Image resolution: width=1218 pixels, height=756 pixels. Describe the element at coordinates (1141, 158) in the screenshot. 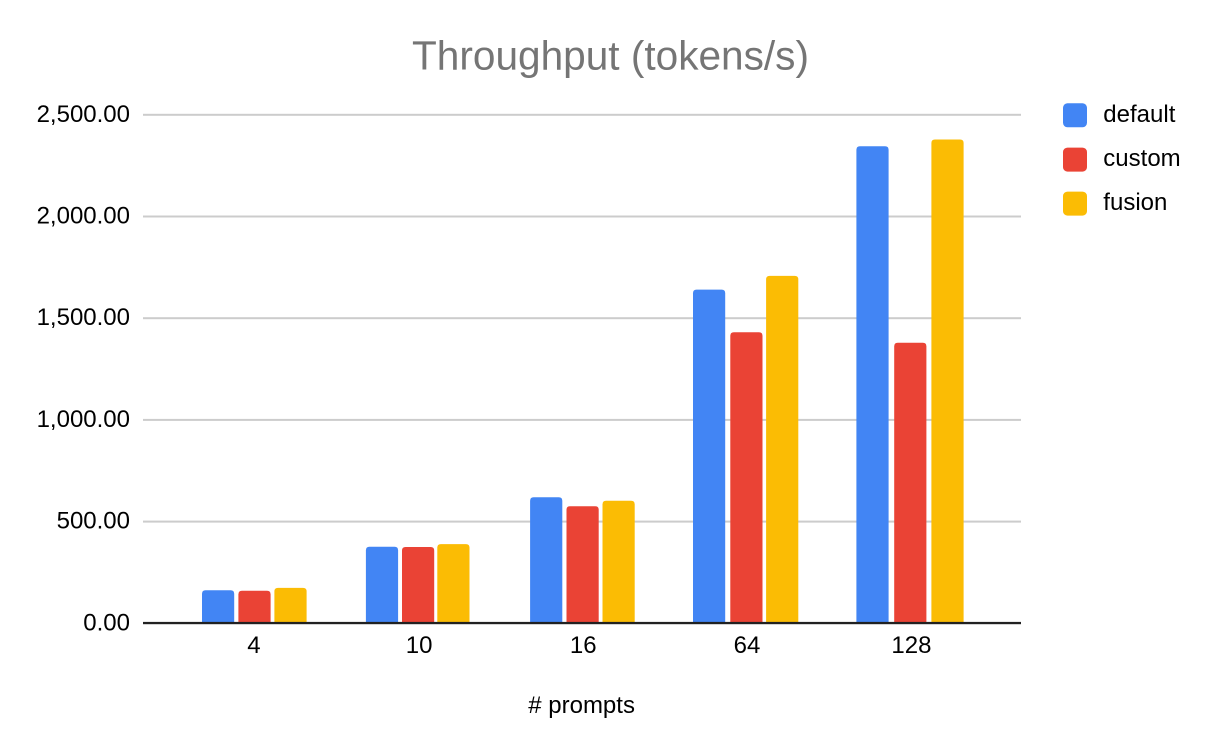

I see `svg-text: custom` at that location.